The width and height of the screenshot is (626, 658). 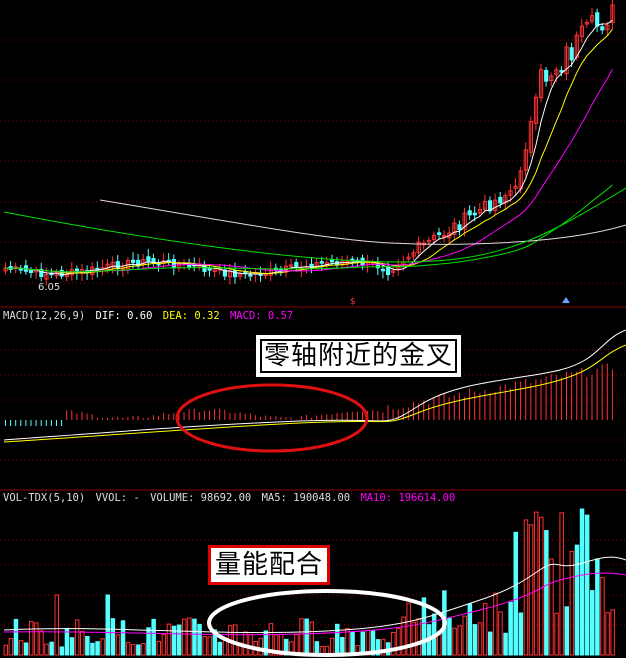 I want to click on volume-vvol-value: VVOL: -, so click(x=117, y=498).